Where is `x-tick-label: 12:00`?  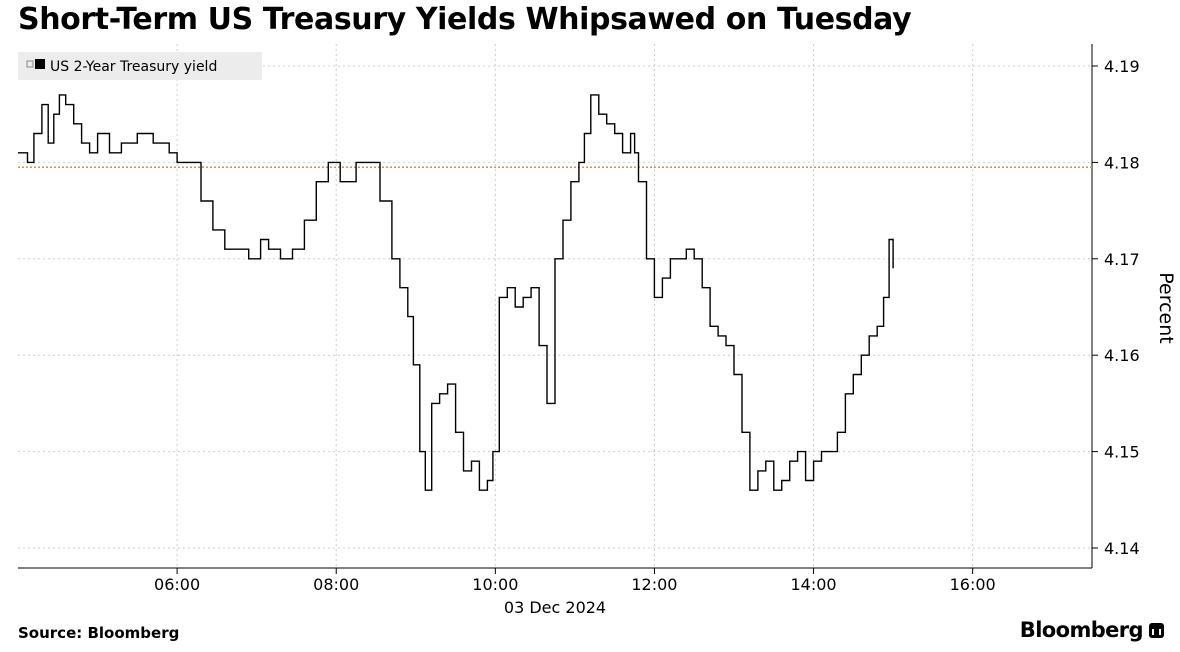 x-tick-label: 12:00 is located at coordinates (654, 584).